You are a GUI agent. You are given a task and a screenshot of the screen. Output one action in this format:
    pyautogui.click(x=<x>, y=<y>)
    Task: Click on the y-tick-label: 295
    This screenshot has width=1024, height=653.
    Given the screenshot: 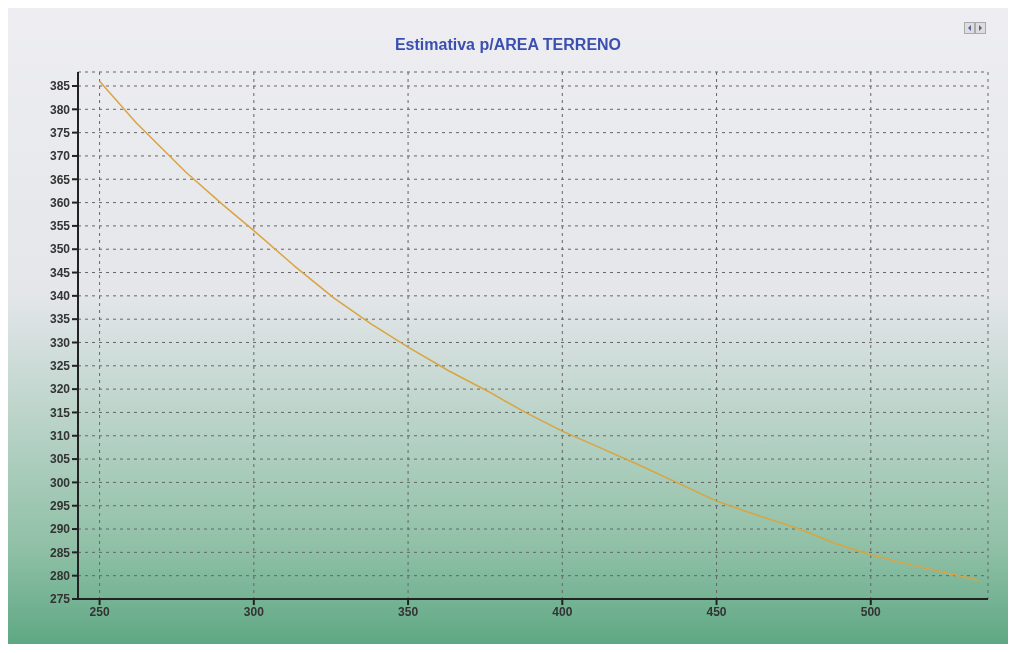 What is the action you would take?
    pyautogui.click(x=60, y=505)
    